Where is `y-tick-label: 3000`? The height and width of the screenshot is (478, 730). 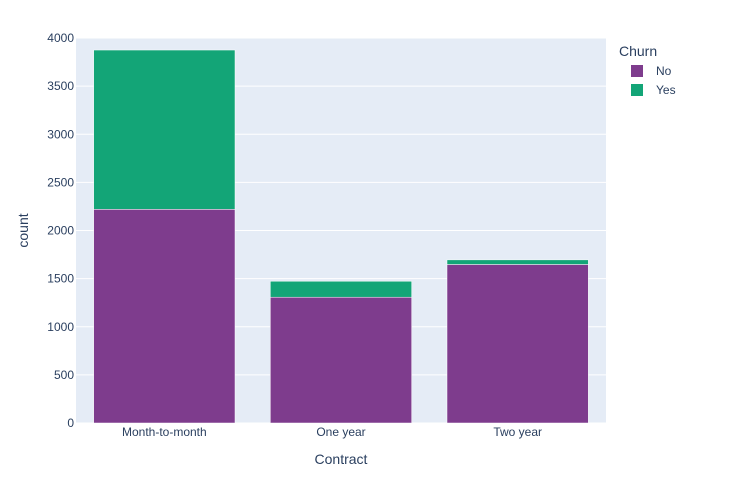
y-tick-label: 3000 is located at coordinates (60, 134).